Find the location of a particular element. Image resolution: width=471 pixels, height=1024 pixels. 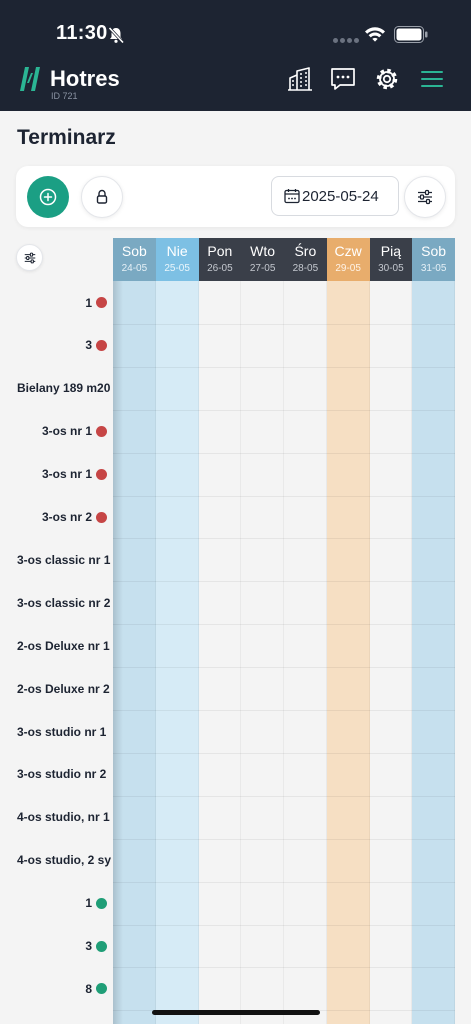

day-date: 26-05 is located at coordinates (220, 268).